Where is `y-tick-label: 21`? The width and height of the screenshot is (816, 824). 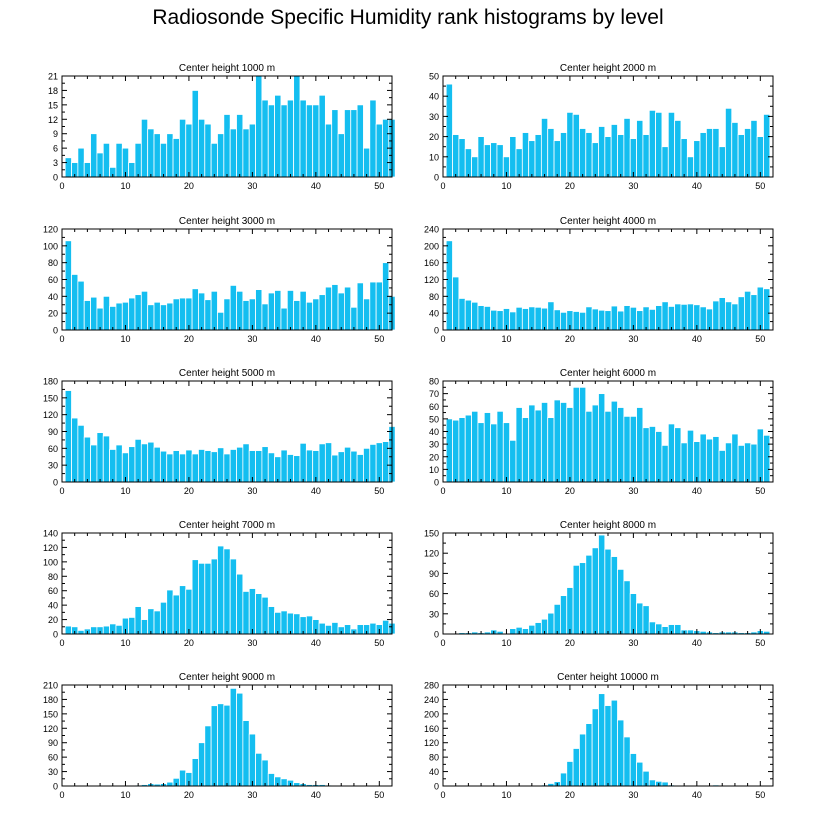
y-tick-label: 21 is located at coordinates (53, 77).